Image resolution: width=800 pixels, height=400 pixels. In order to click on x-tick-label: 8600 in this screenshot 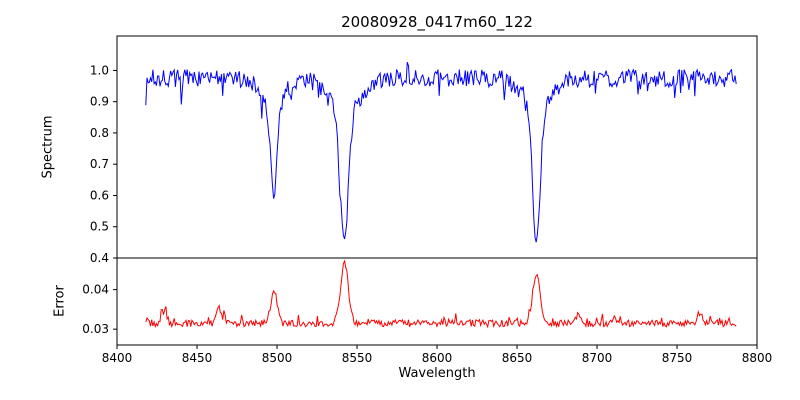, I will do `click(437, 358)`.